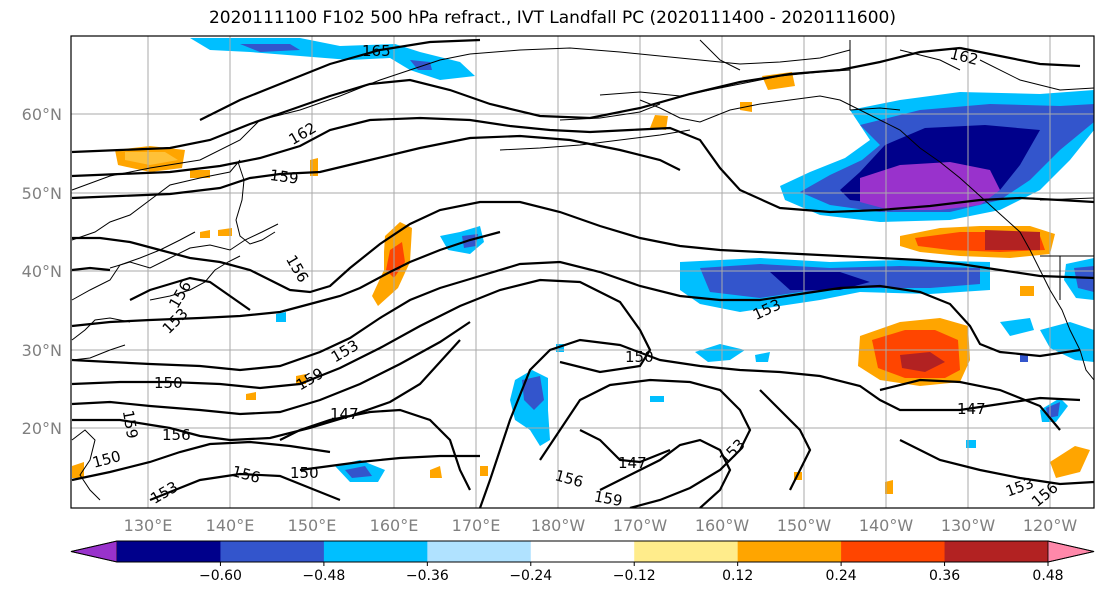  What do you see at coordinates (312, 525) in the screenshot?
I see `lon-label: 150°E` at bounding box center [312, 525].